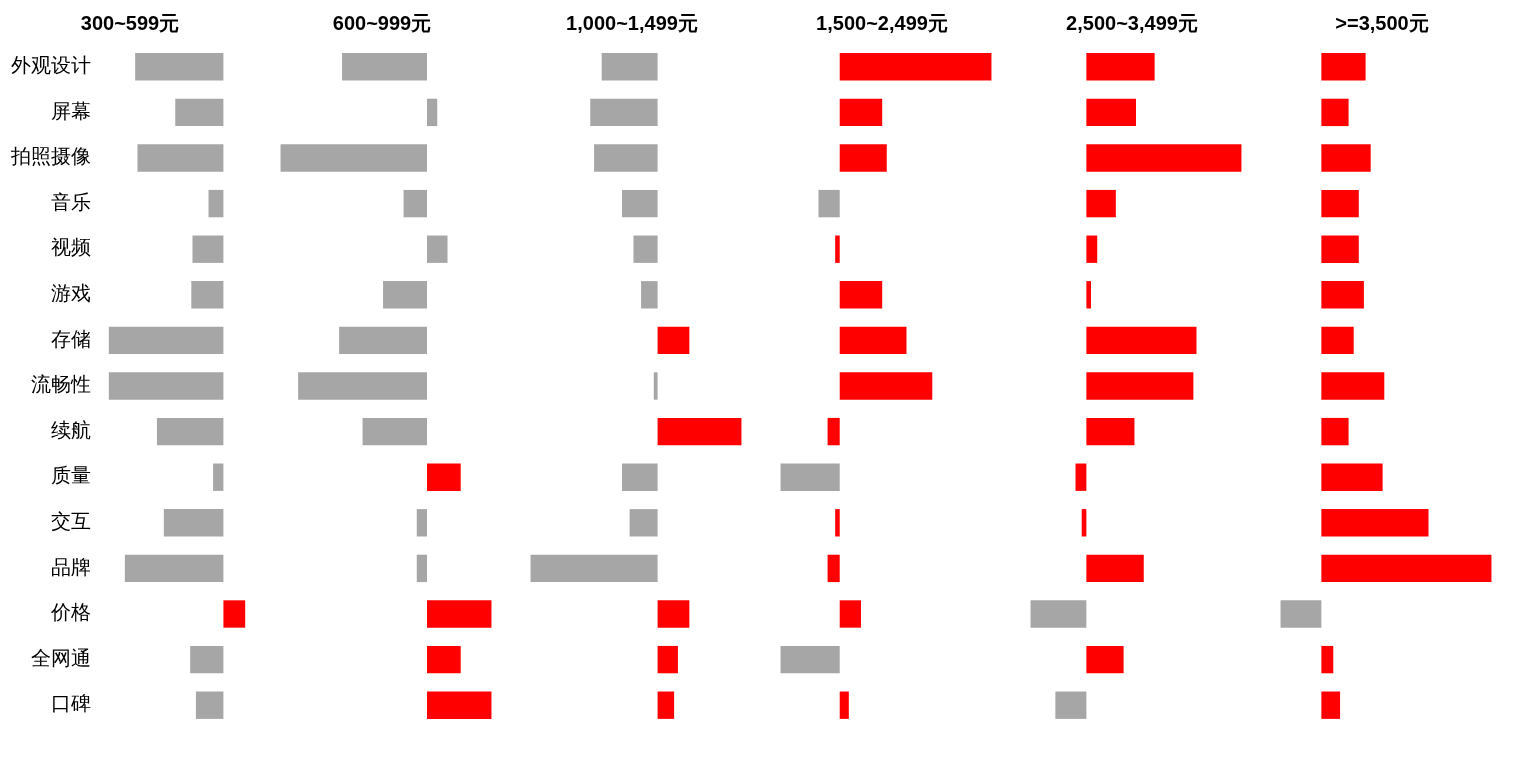 The width and height of the screenshot is (1537, 773). I want to click on y-tick-label: 口碑, so click(71, 703).